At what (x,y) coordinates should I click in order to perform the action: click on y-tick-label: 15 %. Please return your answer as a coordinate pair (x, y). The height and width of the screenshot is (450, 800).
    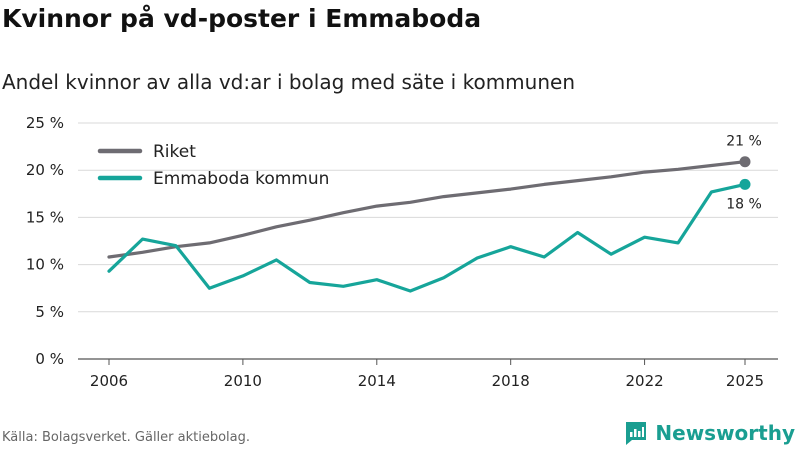
    Looking at the image, I should click on (45, 217).